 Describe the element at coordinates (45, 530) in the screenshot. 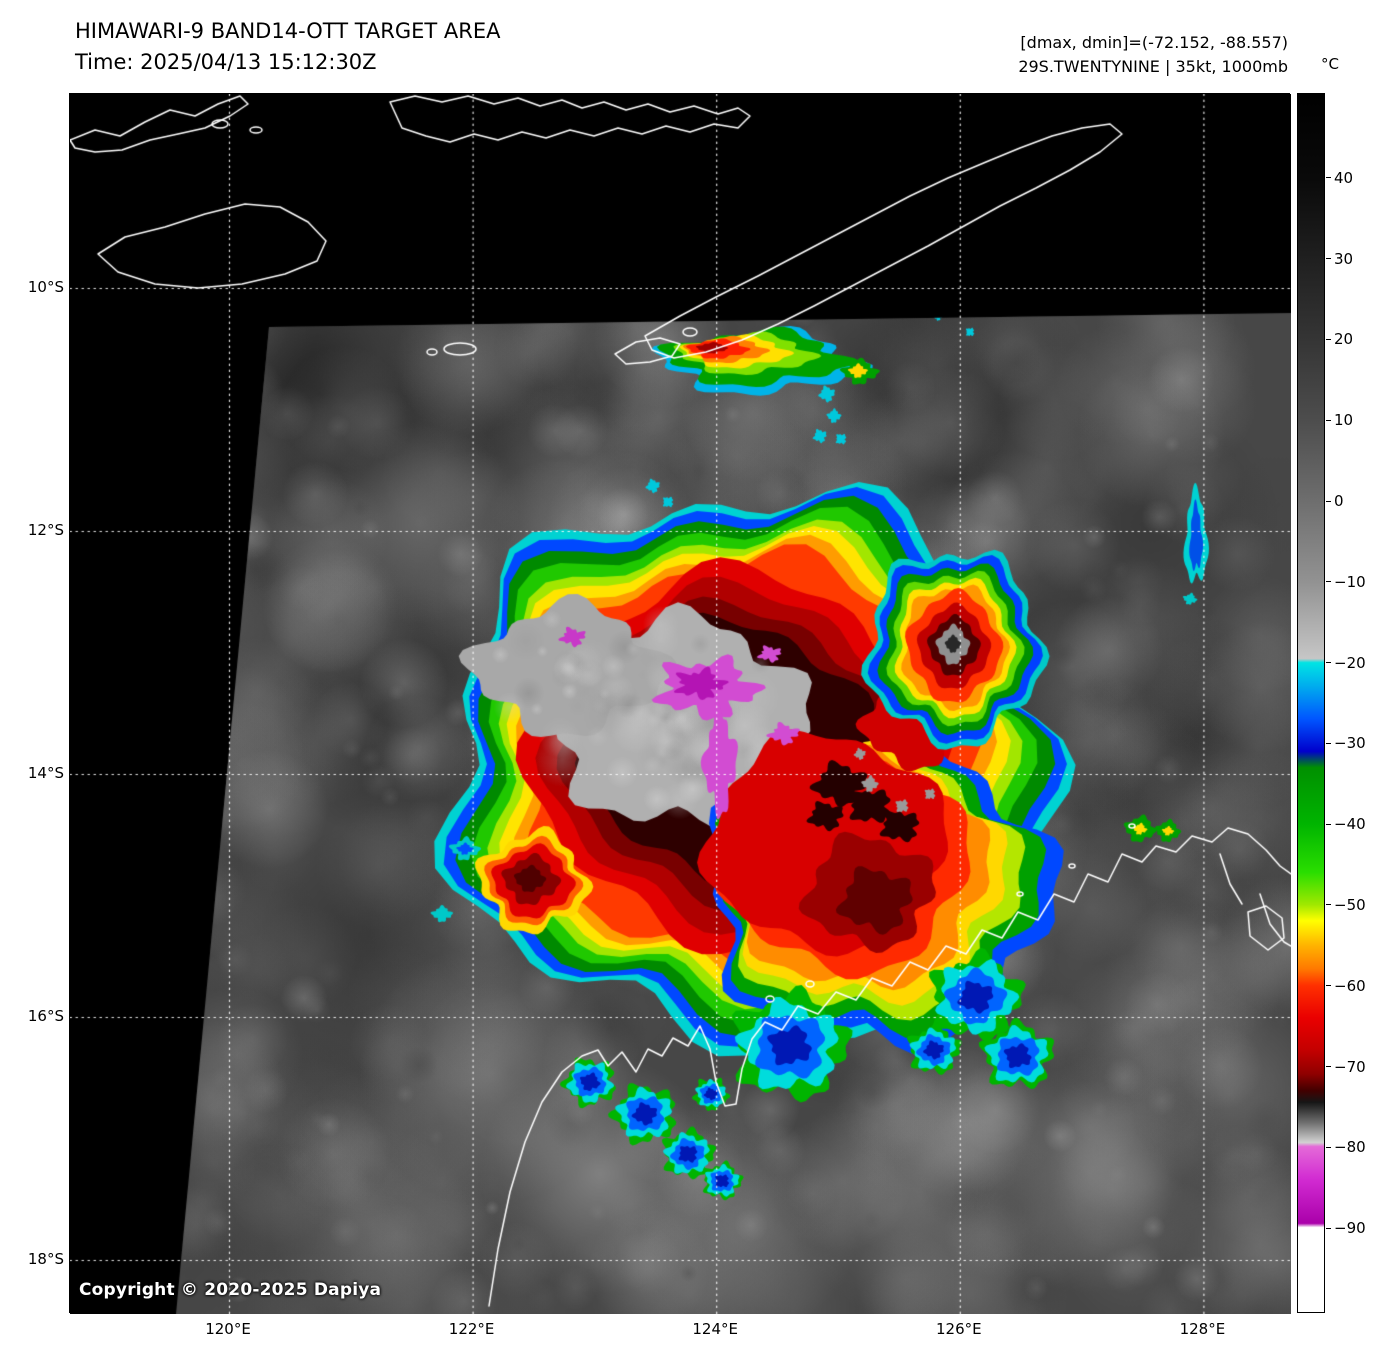

I see `lat-tick-label: 12°S` at that location.